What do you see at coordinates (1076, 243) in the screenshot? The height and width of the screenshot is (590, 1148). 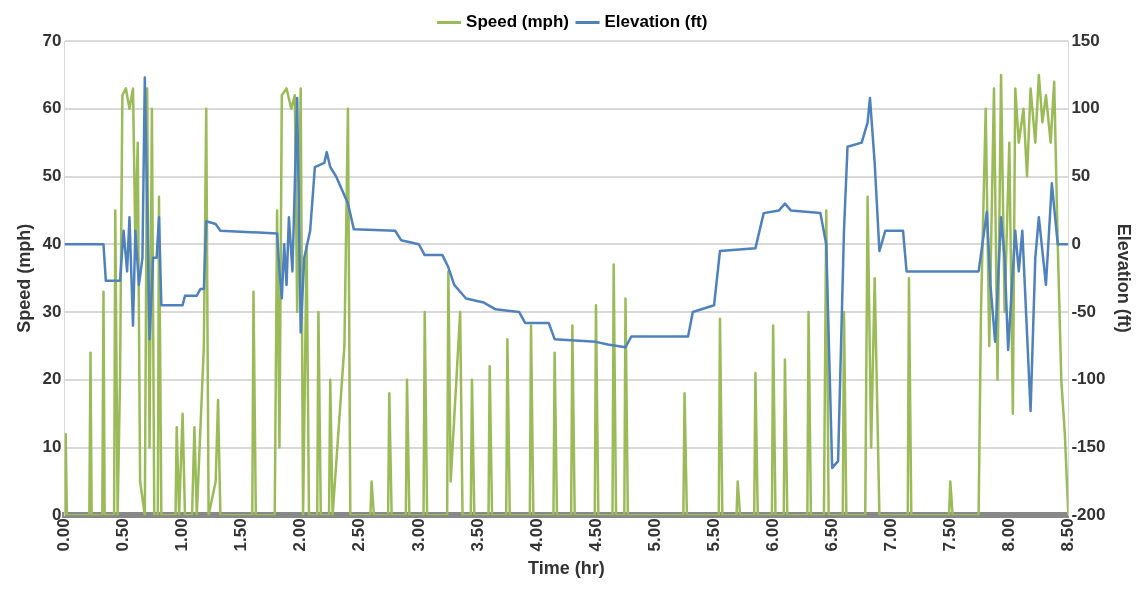 I see `y2-tick-label: 0` at bounding box center [1076, 243].